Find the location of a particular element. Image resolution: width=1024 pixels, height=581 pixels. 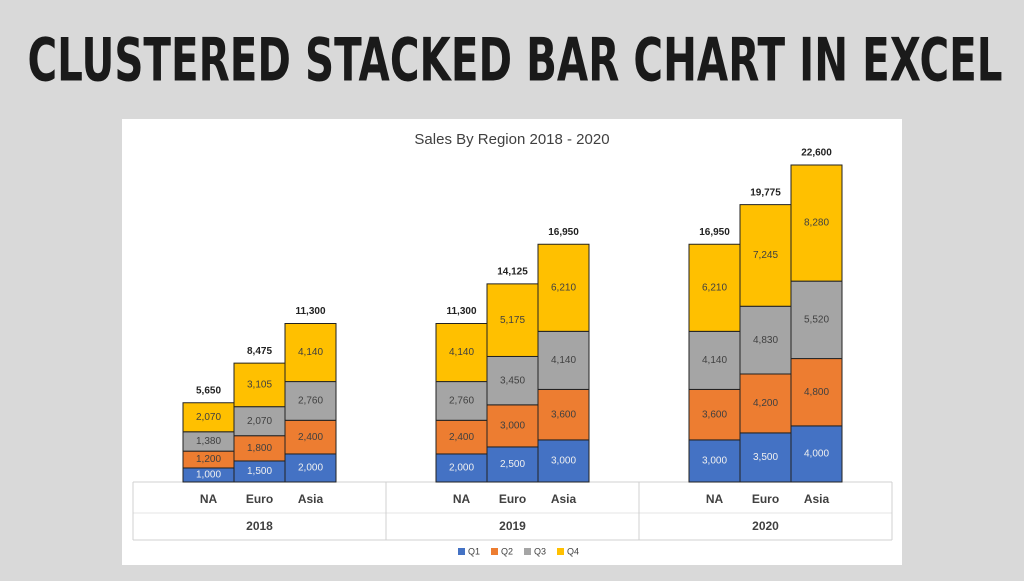

data-label: 5,175 is located at coordinates (512, 320).